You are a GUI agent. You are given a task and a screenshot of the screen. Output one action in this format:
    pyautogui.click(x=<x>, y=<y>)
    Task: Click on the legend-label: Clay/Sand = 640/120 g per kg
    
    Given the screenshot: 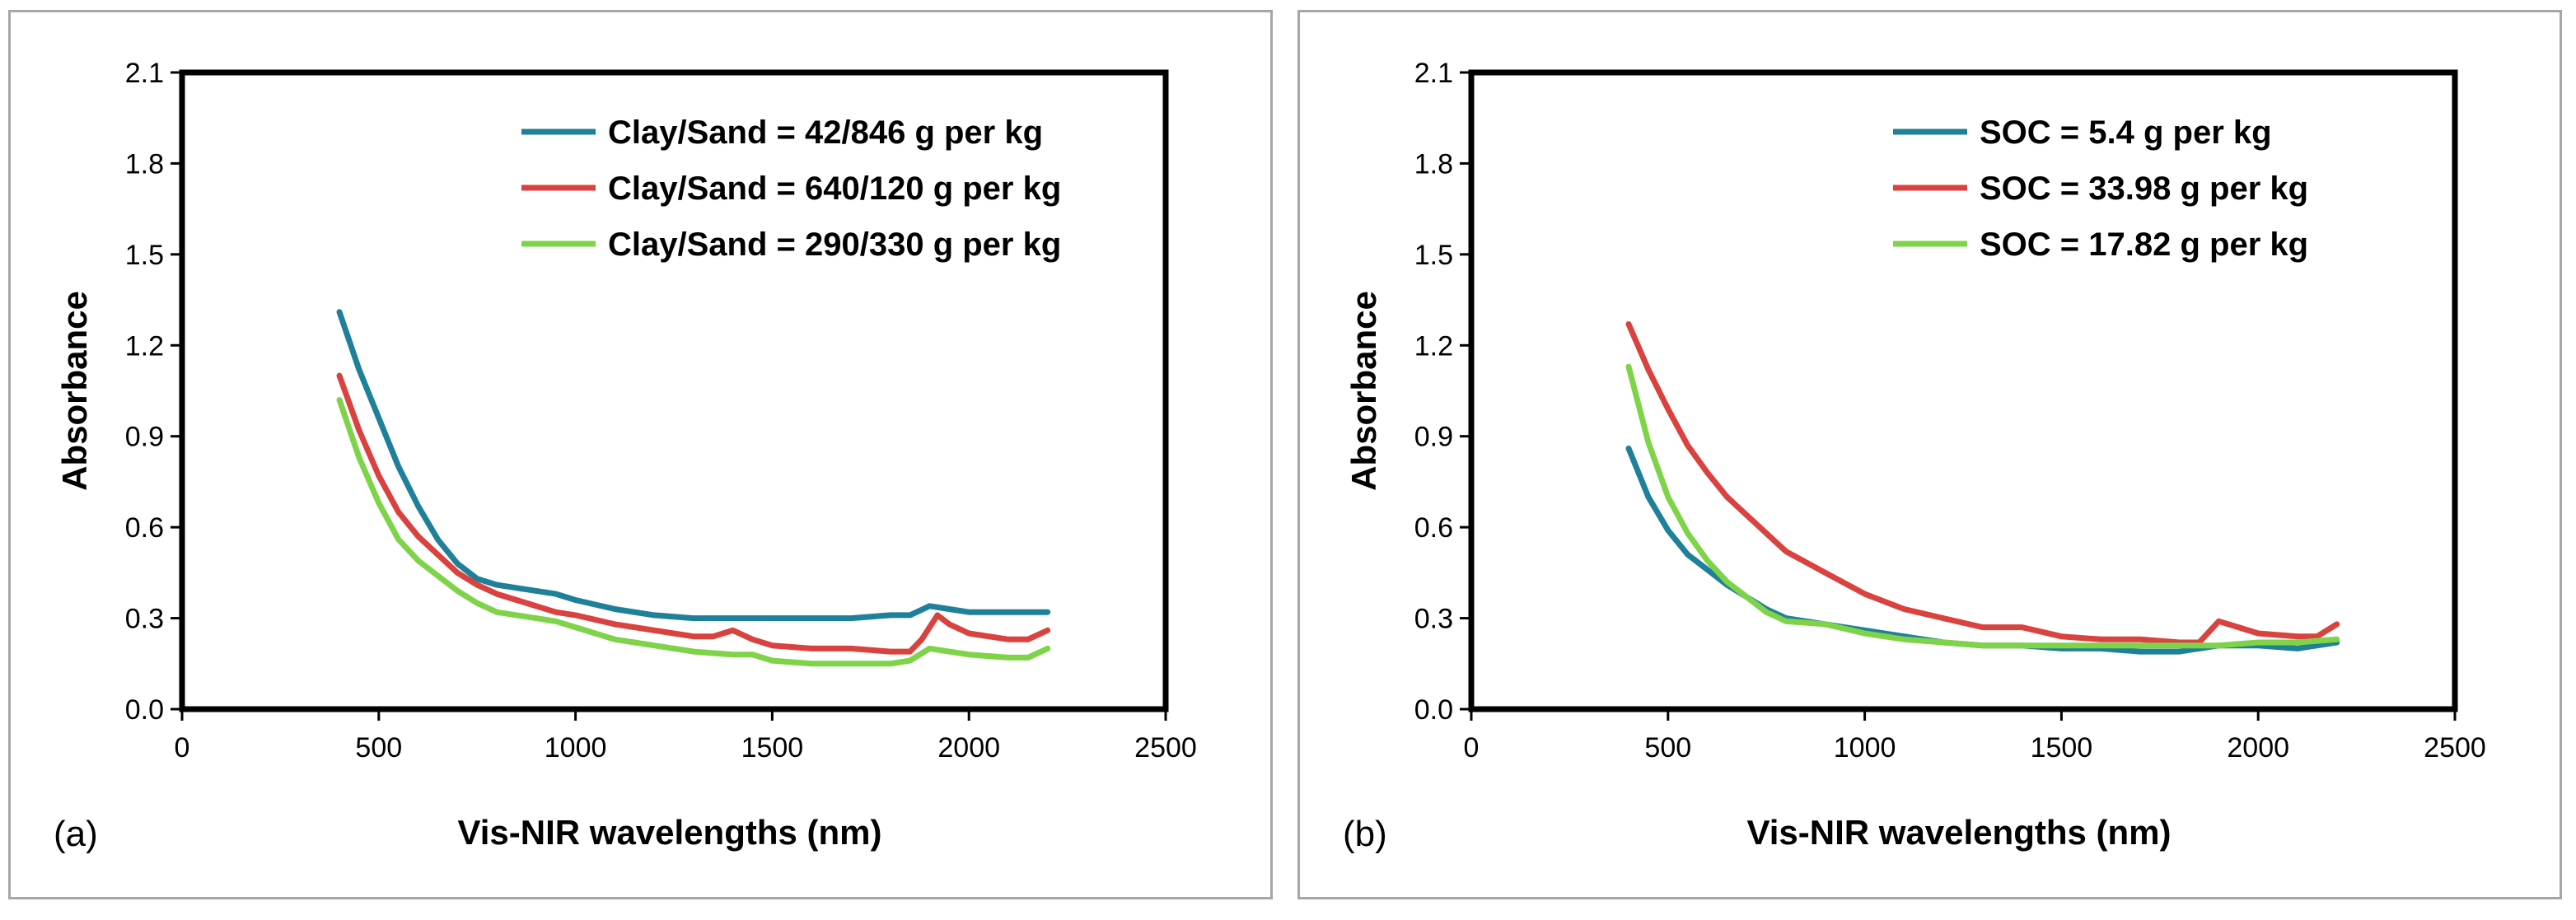 What is the action you would take?
    pyautogui.click(x=834, y=188)
    